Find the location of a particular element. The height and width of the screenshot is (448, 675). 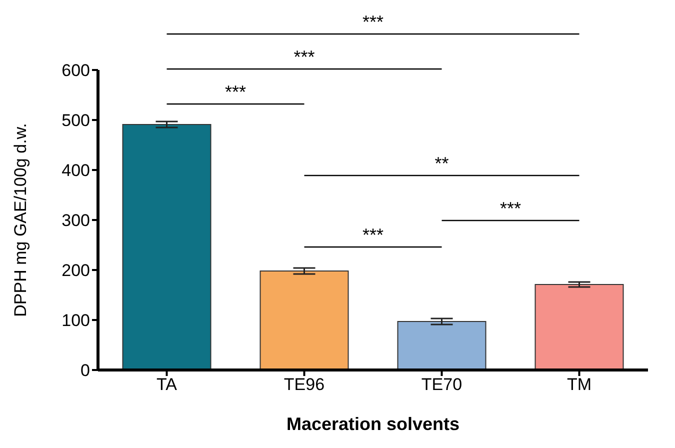

annotation: ** is located at coordinates (441, 164).